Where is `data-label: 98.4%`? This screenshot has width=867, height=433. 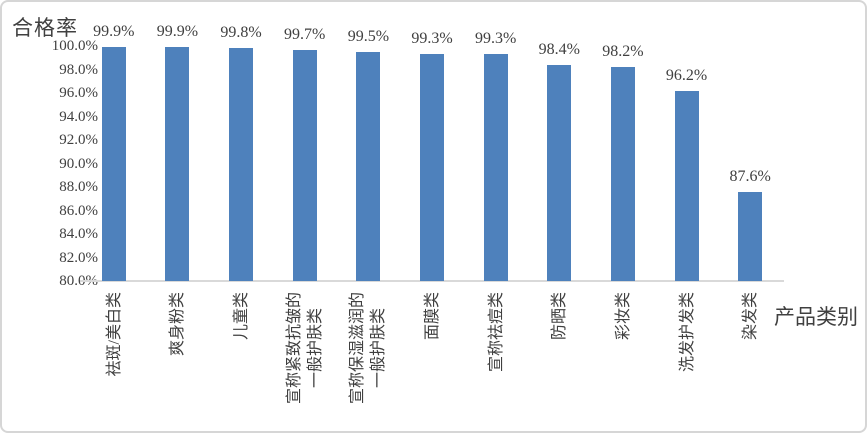
data-label: 98.4% is located at coordinates (559, 49).